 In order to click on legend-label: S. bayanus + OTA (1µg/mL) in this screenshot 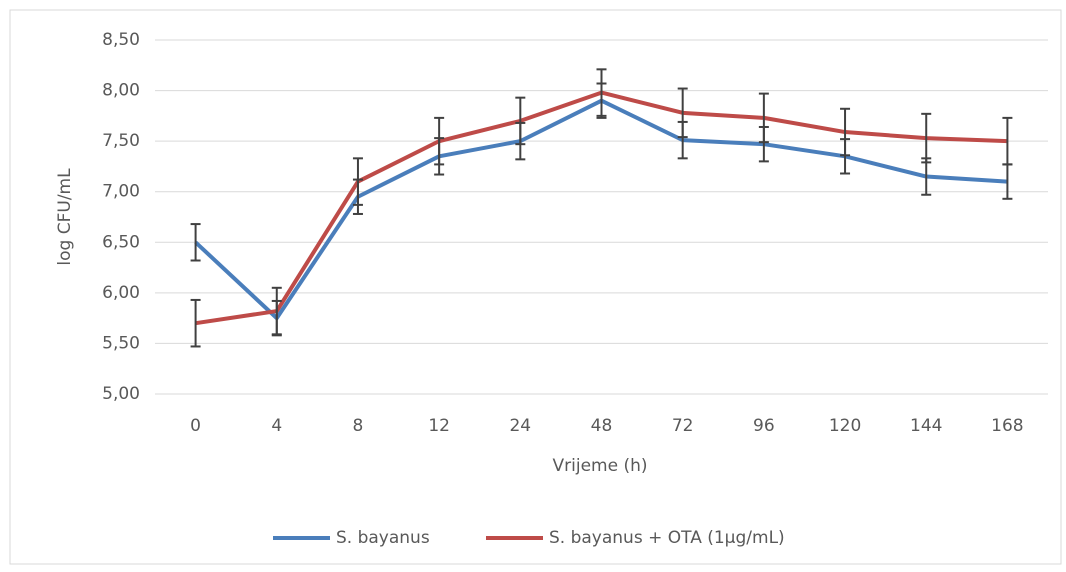, I will do `click(667, 538)`.